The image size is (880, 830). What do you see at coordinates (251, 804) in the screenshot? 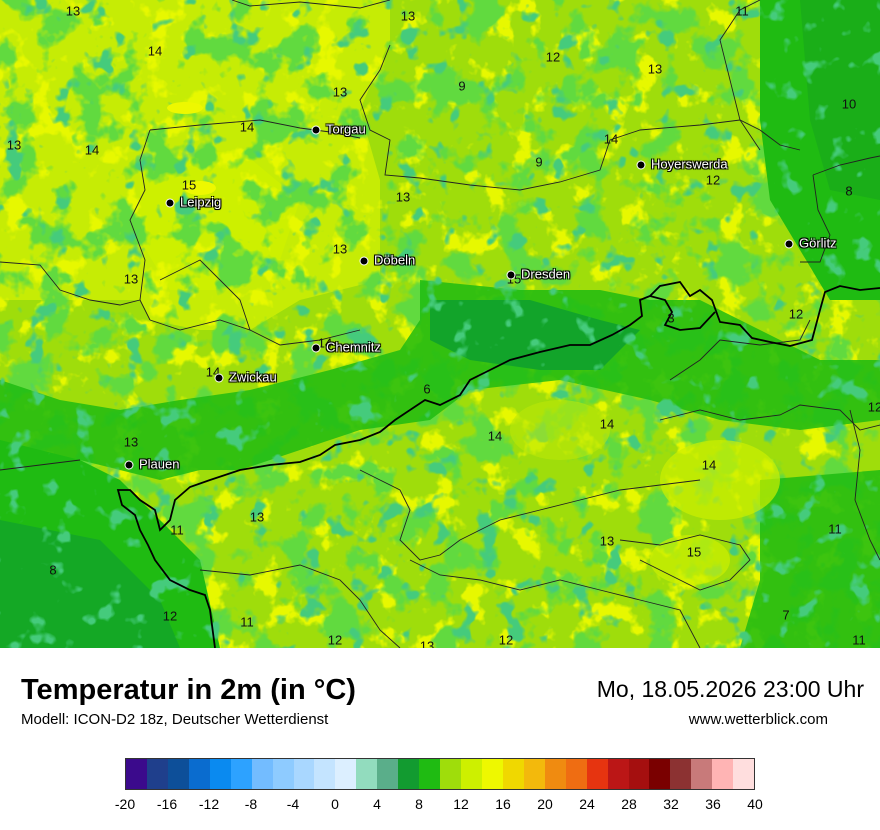
I see `legend-tick-label: -8` at bounding box center [251, 804].